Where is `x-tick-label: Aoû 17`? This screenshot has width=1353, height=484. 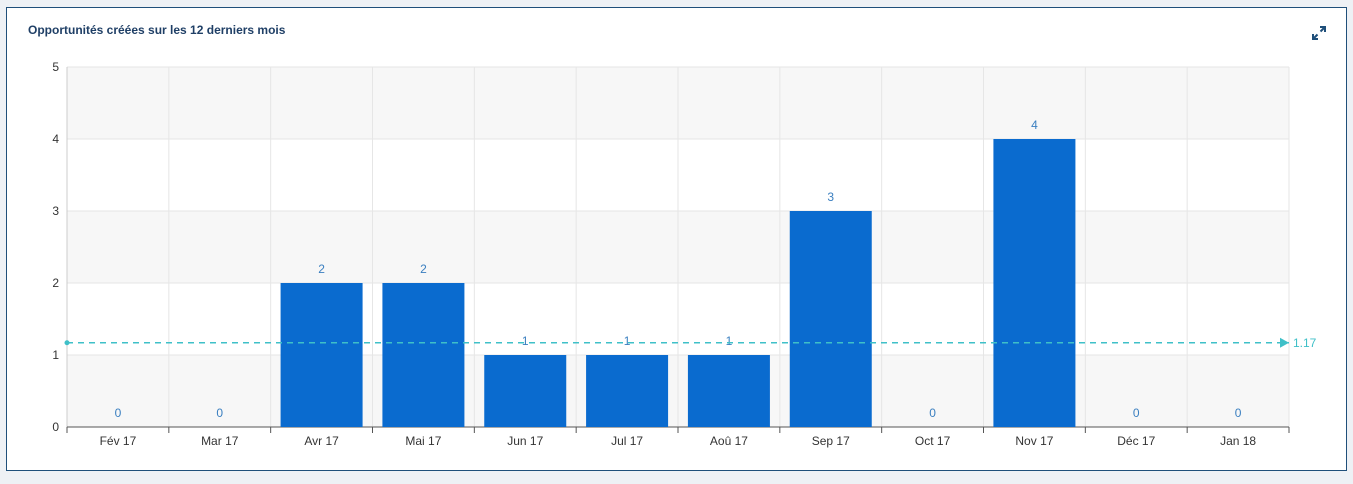
x-tick-label: Aoû 17 is located at coordinates (729, 441).